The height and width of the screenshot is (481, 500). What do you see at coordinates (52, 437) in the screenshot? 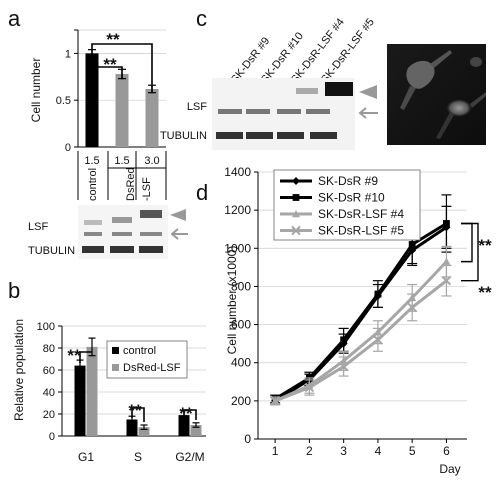
I see `b-ytick-label: 0` at bounding box center [52, 437].